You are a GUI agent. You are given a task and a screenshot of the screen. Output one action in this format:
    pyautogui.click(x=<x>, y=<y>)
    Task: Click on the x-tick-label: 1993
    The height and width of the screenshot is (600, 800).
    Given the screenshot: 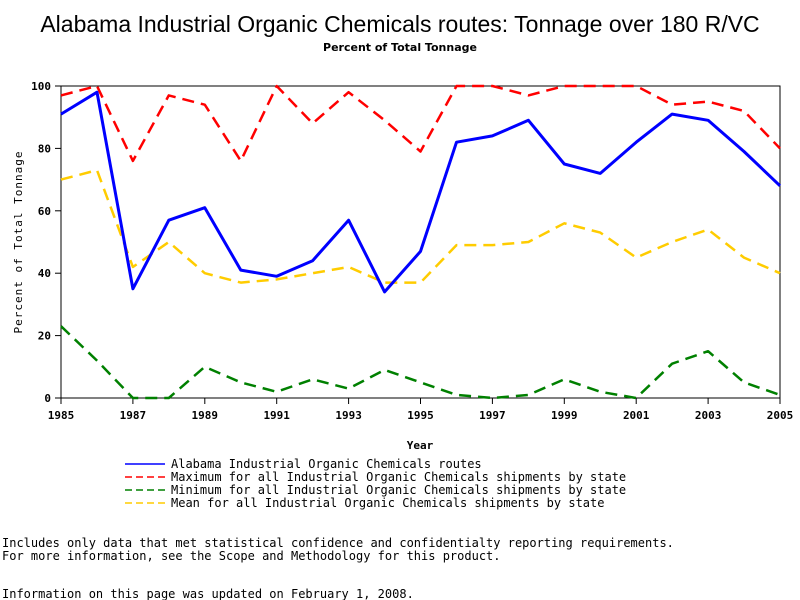 What is the action you would take?
    pyautogui.click(x=348, y=415)
    